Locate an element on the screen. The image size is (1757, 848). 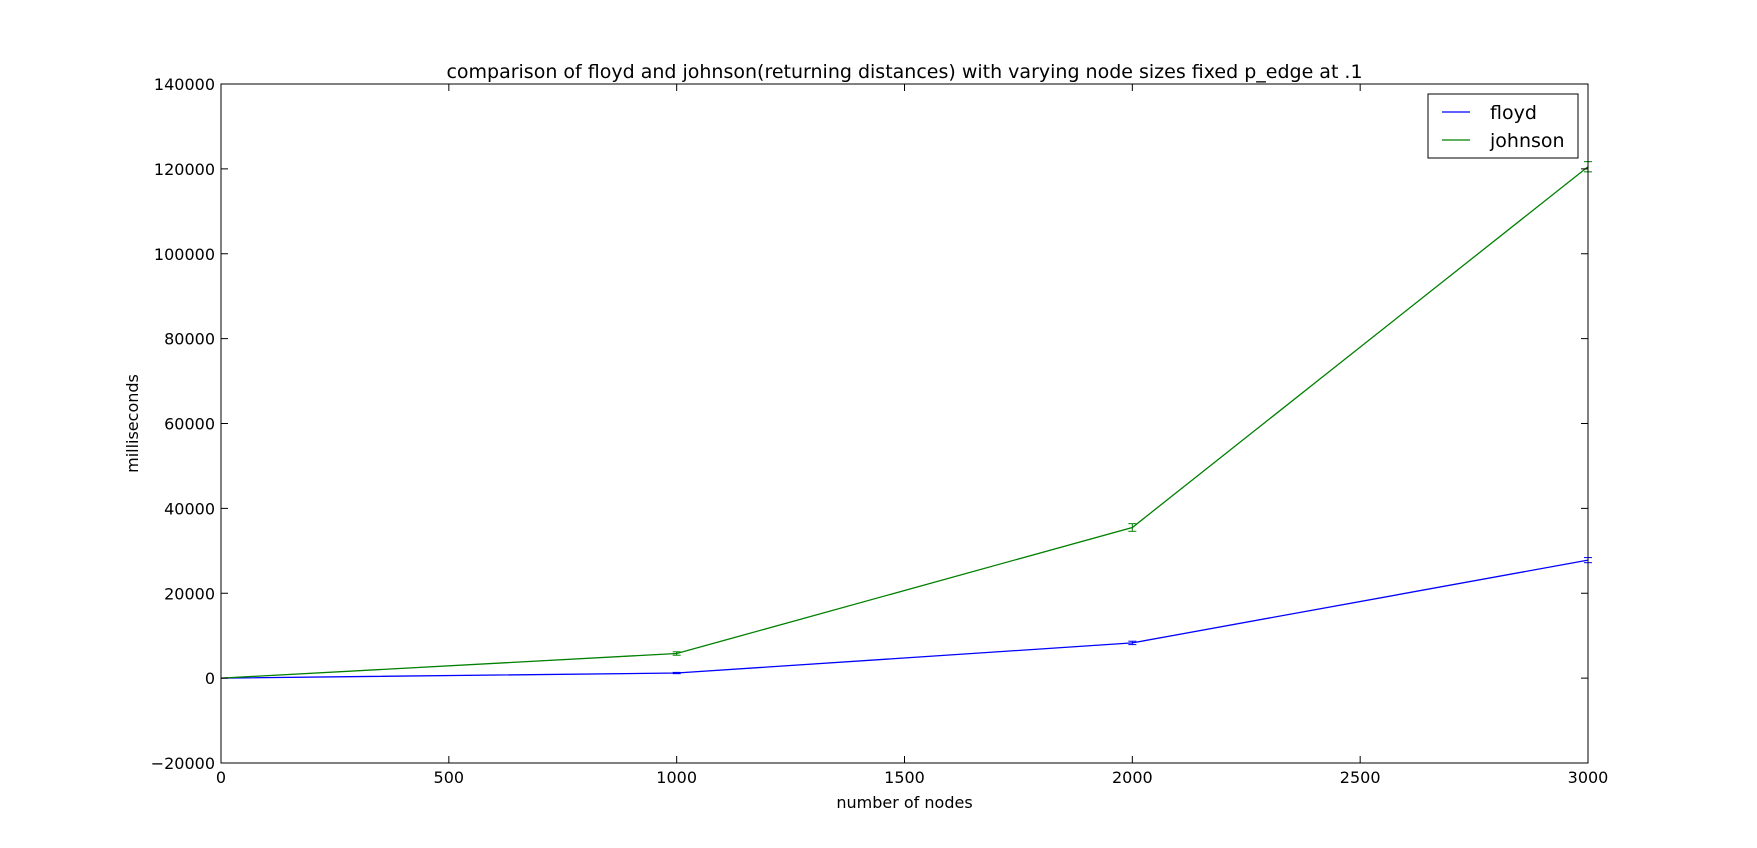
x-tick-label: 2500 is located at coordinates (1360, 777).